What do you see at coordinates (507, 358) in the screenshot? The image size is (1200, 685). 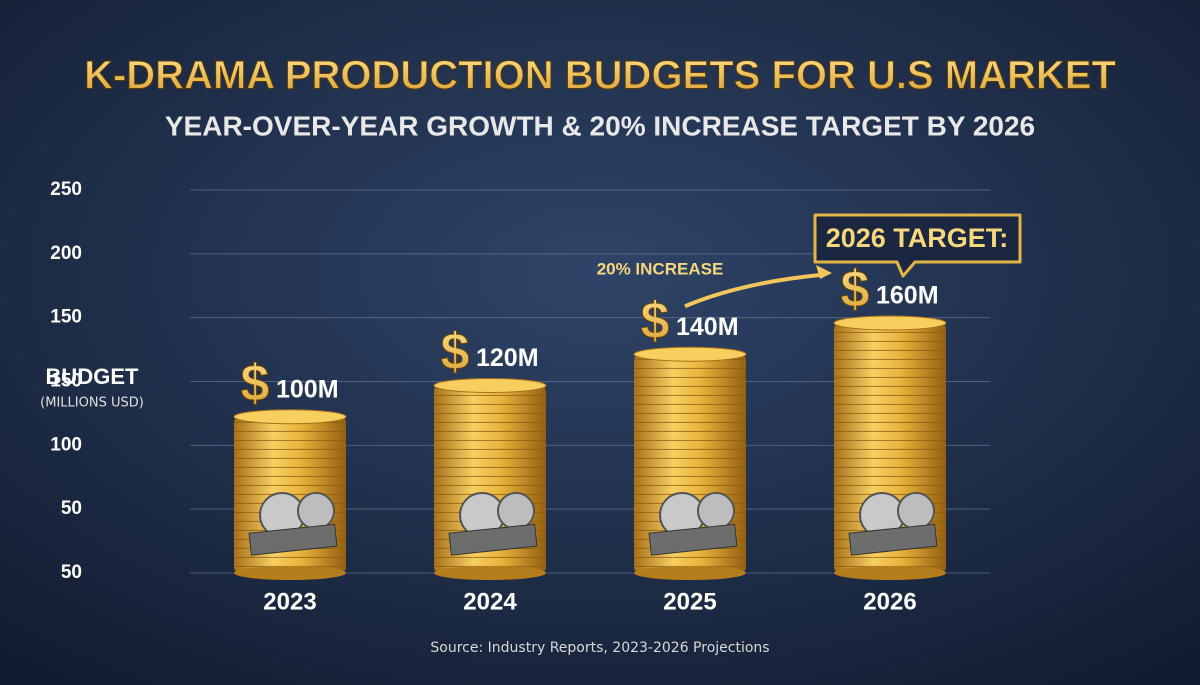 I see `value-label: 120M` at bounding box center [507, 358].